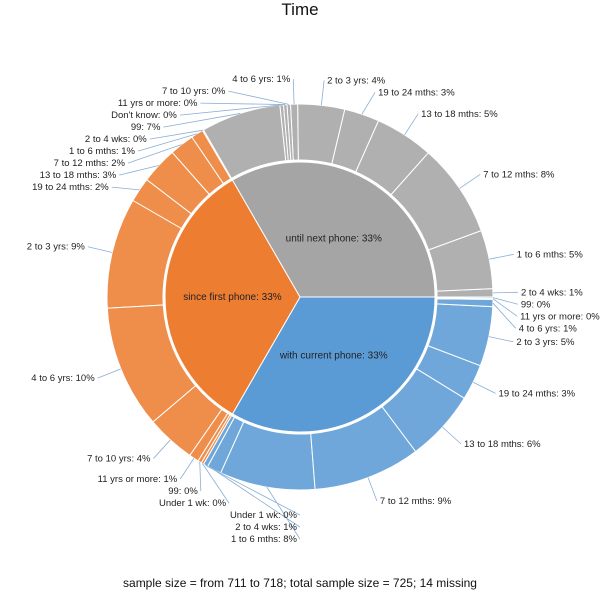  I want to click on outer-label-until-next-phone-19-to-24-mths: 19 to 24 mths: 3%, so click(416, 92).